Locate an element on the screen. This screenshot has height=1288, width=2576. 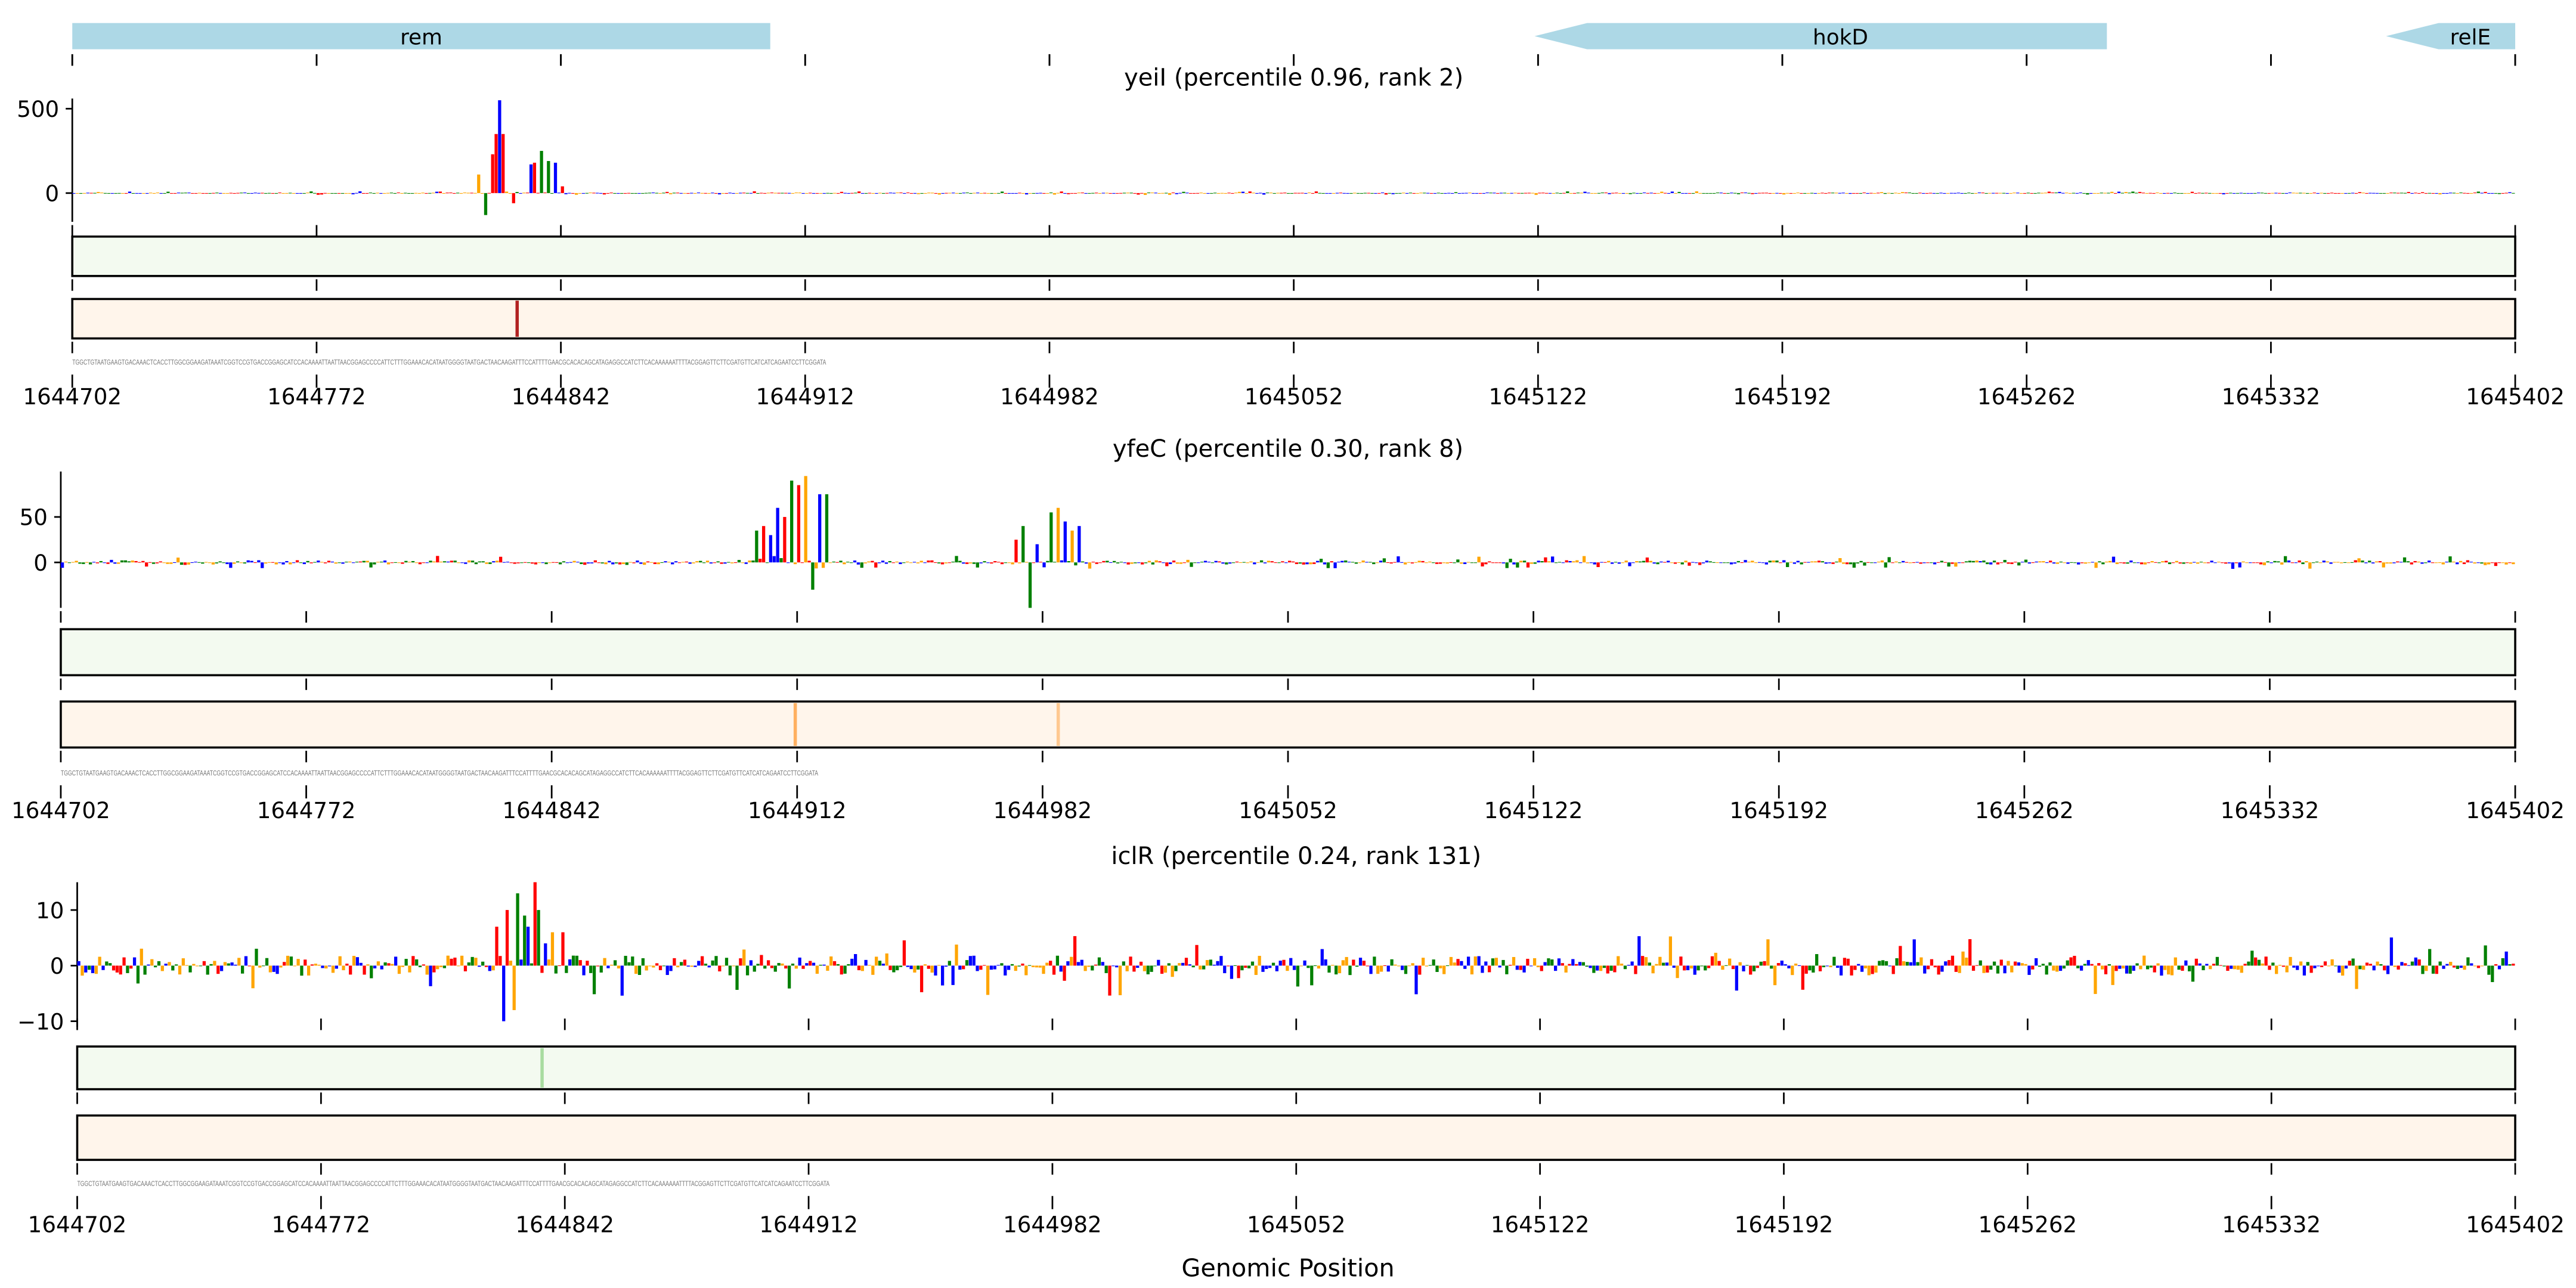
orange-highlight is located at coordinates (795, 724).